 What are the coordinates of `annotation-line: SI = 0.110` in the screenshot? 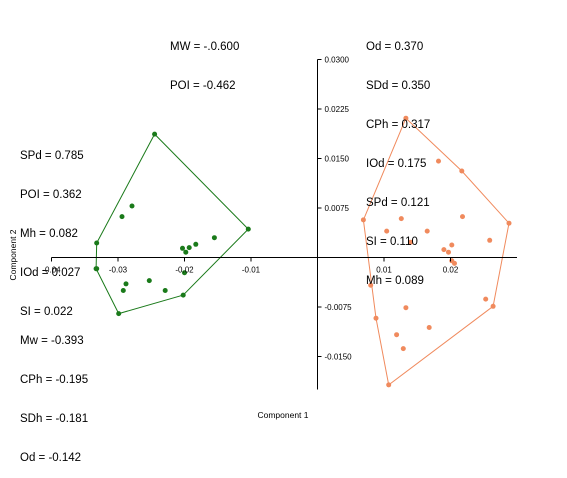 It's located at (392, 242).